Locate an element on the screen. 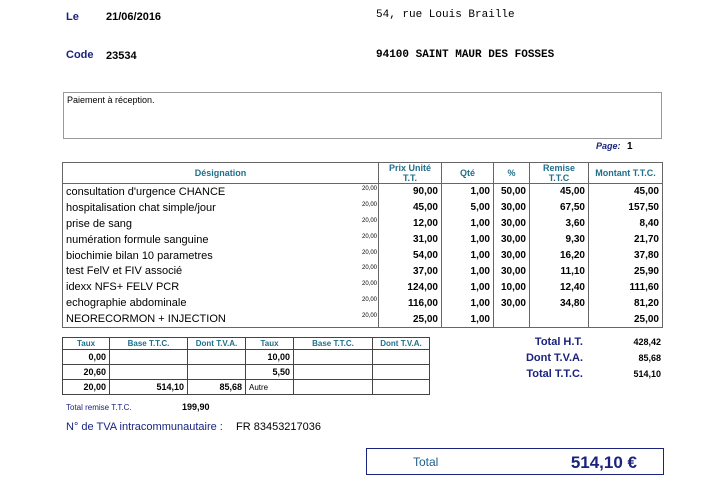 The image size is (720, 480). item-amount: 81,20 is located at coordinates (625, 303).